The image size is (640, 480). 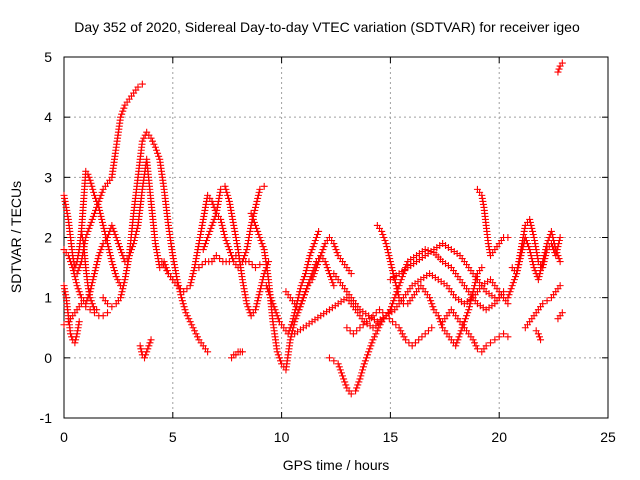 I want to click on y-tick-label: 0, so click(x=48, y=358).